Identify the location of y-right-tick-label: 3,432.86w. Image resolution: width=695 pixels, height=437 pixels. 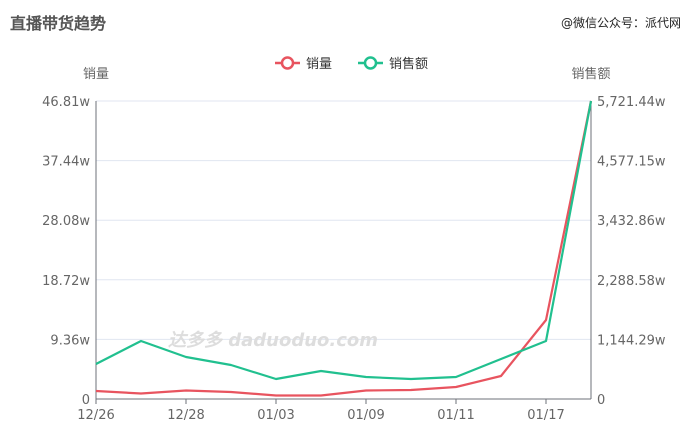
(631, 221).